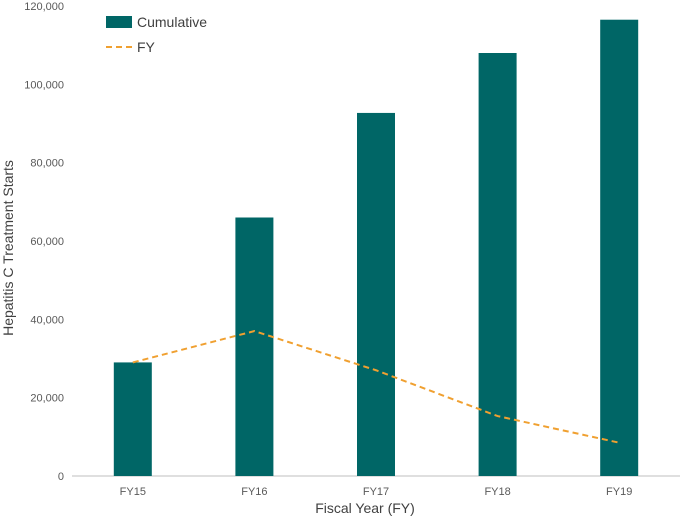  Describe the element at coordinates (8, 248) in the screenshot. I see `y-axis-title: Hepatitis C Treatment Starts` at that location.